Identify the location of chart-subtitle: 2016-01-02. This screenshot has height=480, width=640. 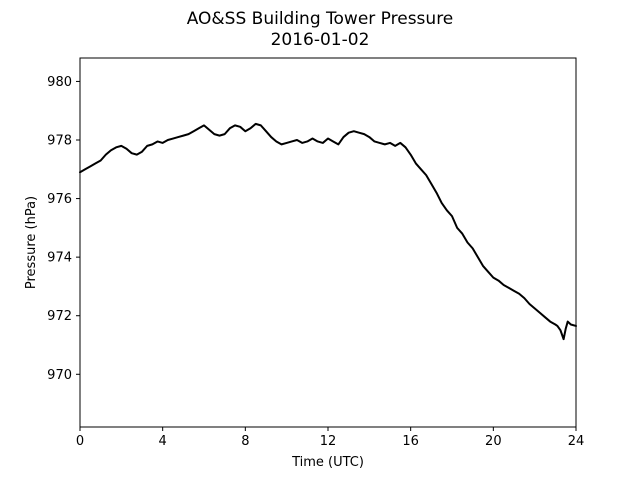
(320, 40).